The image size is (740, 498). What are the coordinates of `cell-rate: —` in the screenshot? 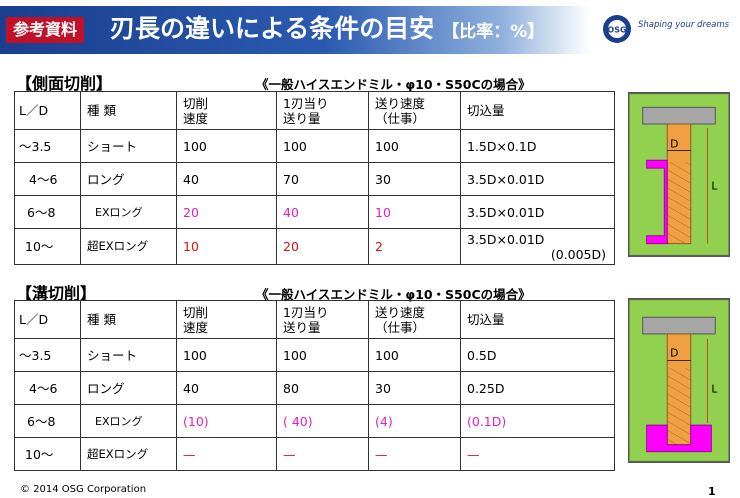 It's located at (414, 454).